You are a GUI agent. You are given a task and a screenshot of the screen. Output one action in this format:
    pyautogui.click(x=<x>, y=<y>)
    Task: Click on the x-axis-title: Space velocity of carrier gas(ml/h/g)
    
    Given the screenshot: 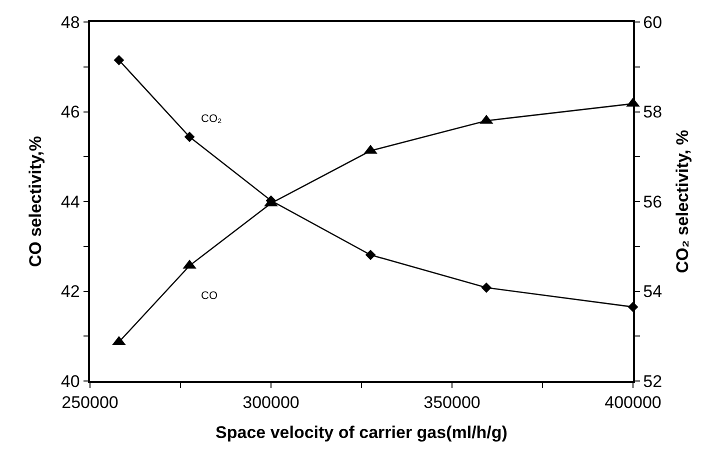 What is the action you would take?
    pyautogui.click(x=362, y=432)
    